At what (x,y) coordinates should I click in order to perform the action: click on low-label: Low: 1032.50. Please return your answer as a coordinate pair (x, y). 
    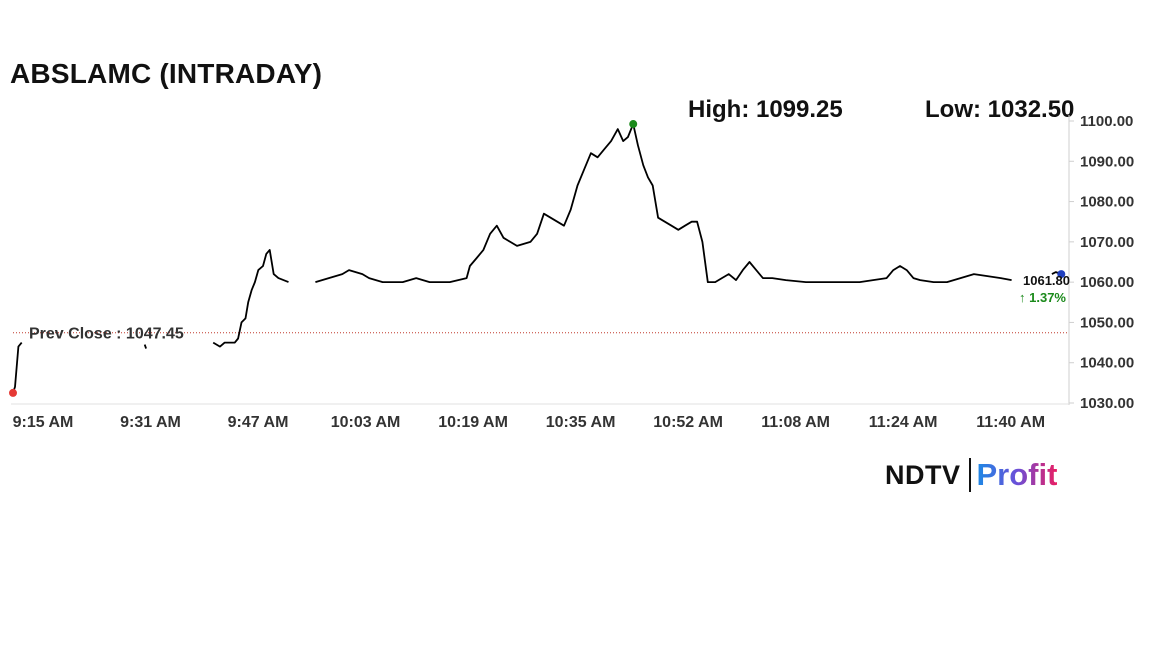
    Looking at the image, I should click on (1000, 109).